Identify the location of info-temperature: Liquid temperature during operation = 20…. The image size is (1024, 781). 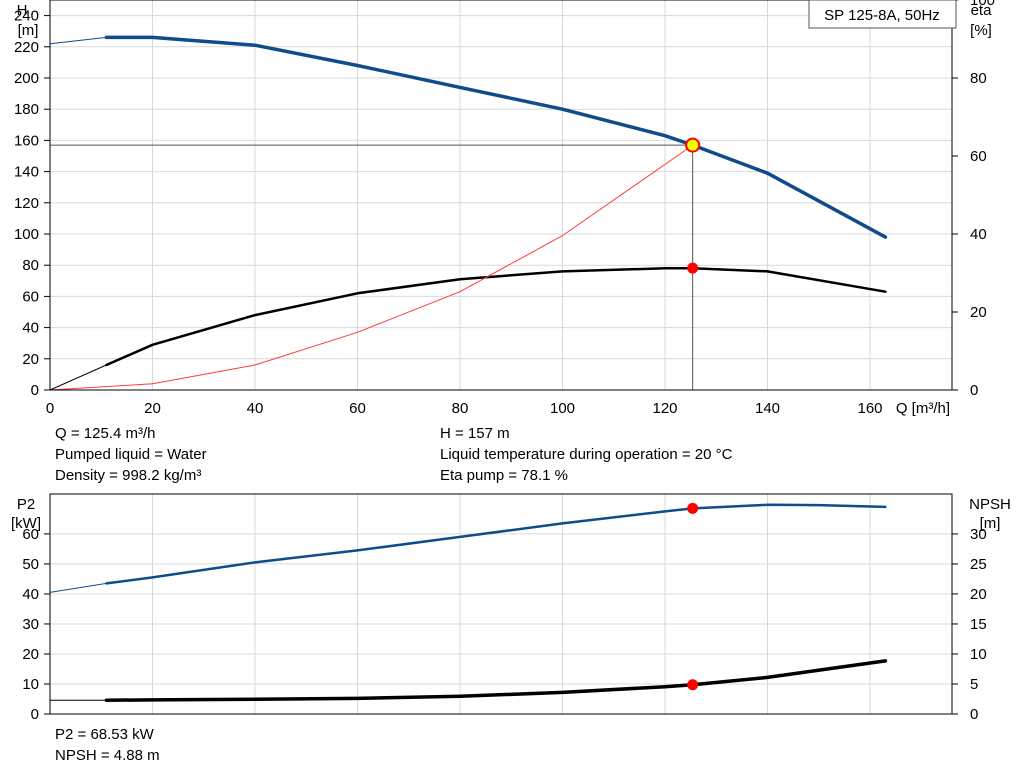
(586, 454).